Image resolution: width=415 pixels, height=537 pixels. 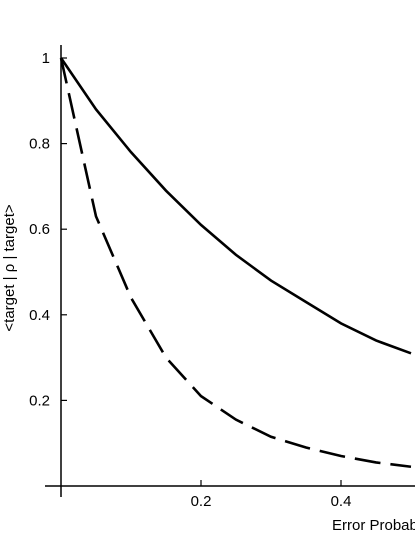 I want to click on y-tick-label: 0.6, so click(x=39, y=229).